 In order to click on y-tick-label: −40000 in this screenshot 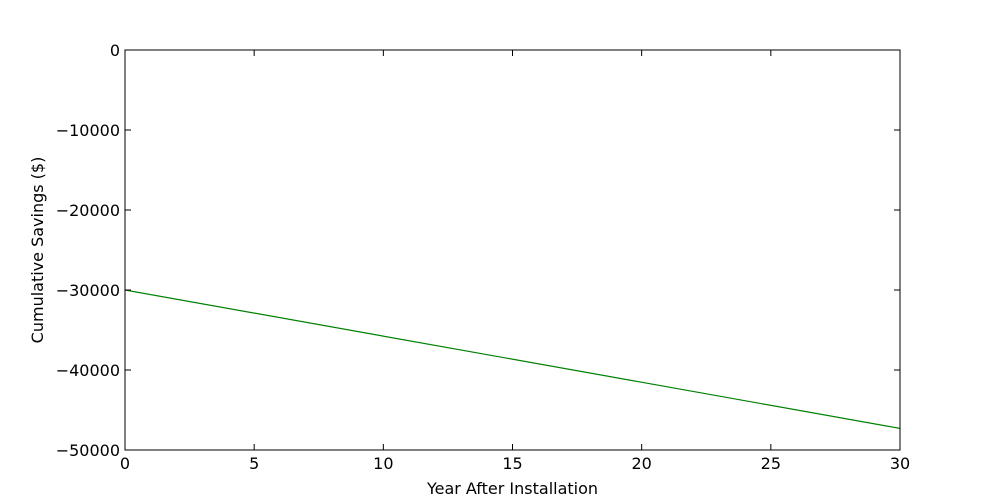, I will do `click(88, 370)`.